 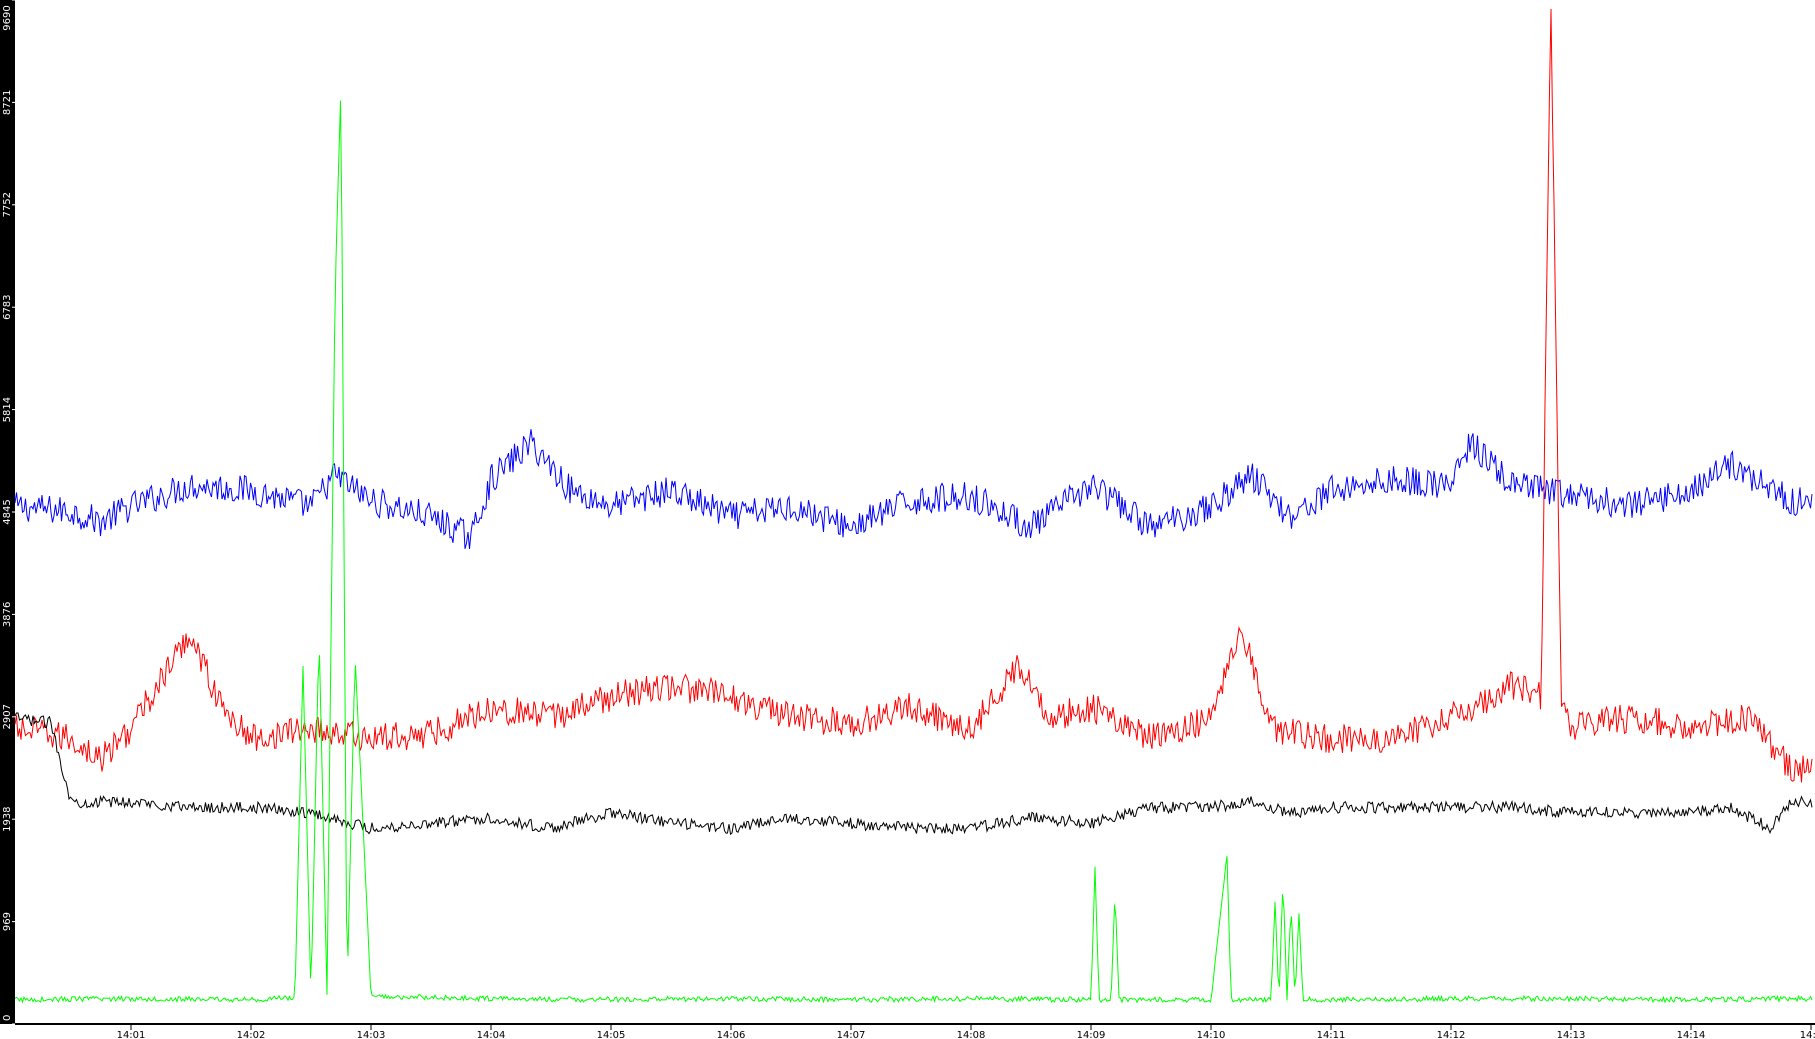 What do you see at coordinates (1091, 1034) in the screenshot?
I see `x-tick-label: 14:09` at bounding box center [1091, 1034].